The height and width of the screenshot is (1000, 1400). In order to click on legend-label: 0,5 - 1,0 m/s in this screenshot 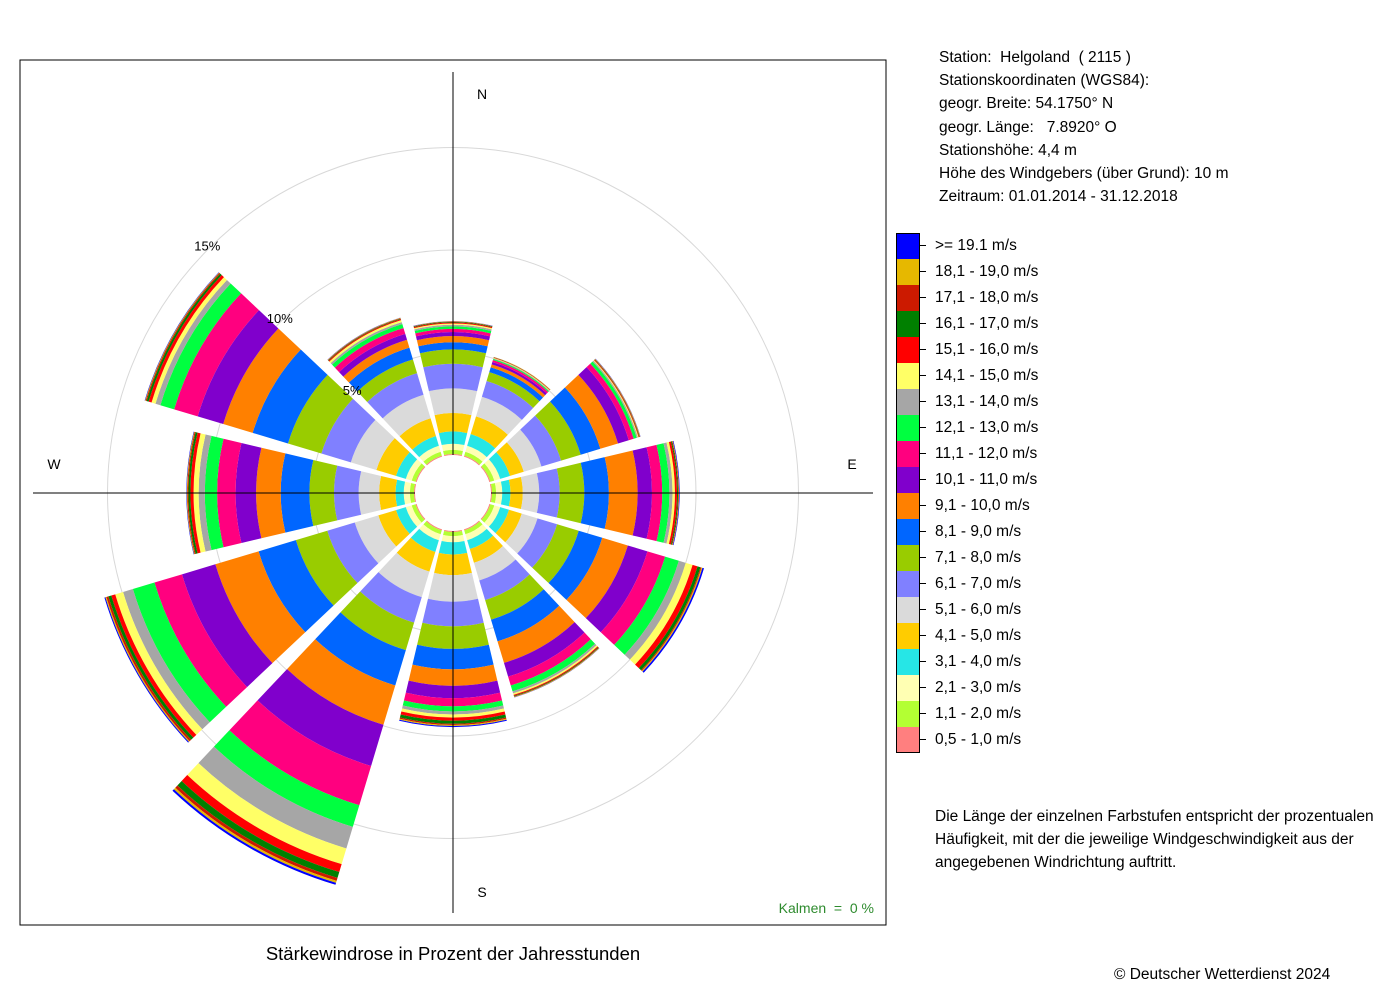, I will do `click(978, 739)`.